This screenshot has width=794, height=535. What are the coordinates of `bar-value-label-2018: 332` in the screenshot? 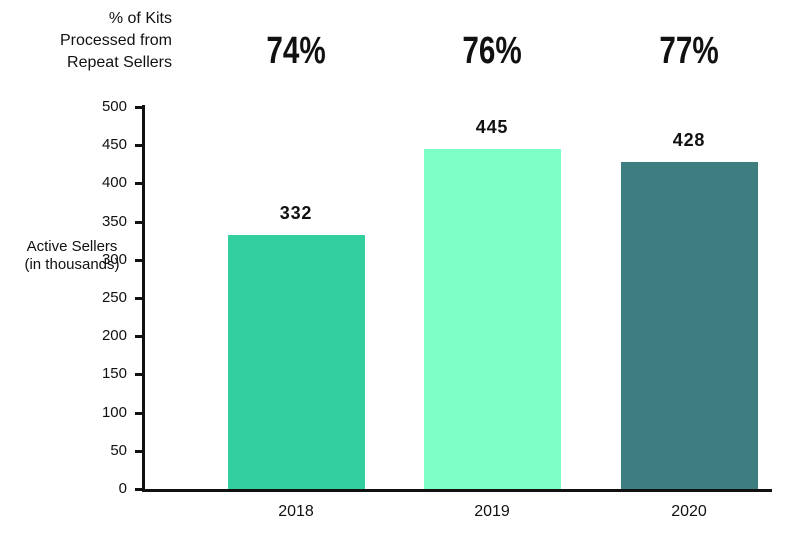 It's located at (296, 213).